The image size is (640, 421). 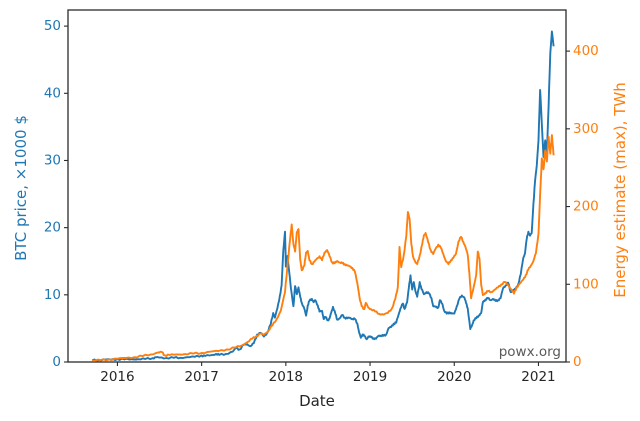 I want to click on x-axis-label: Date, so click(x=317, y=401).